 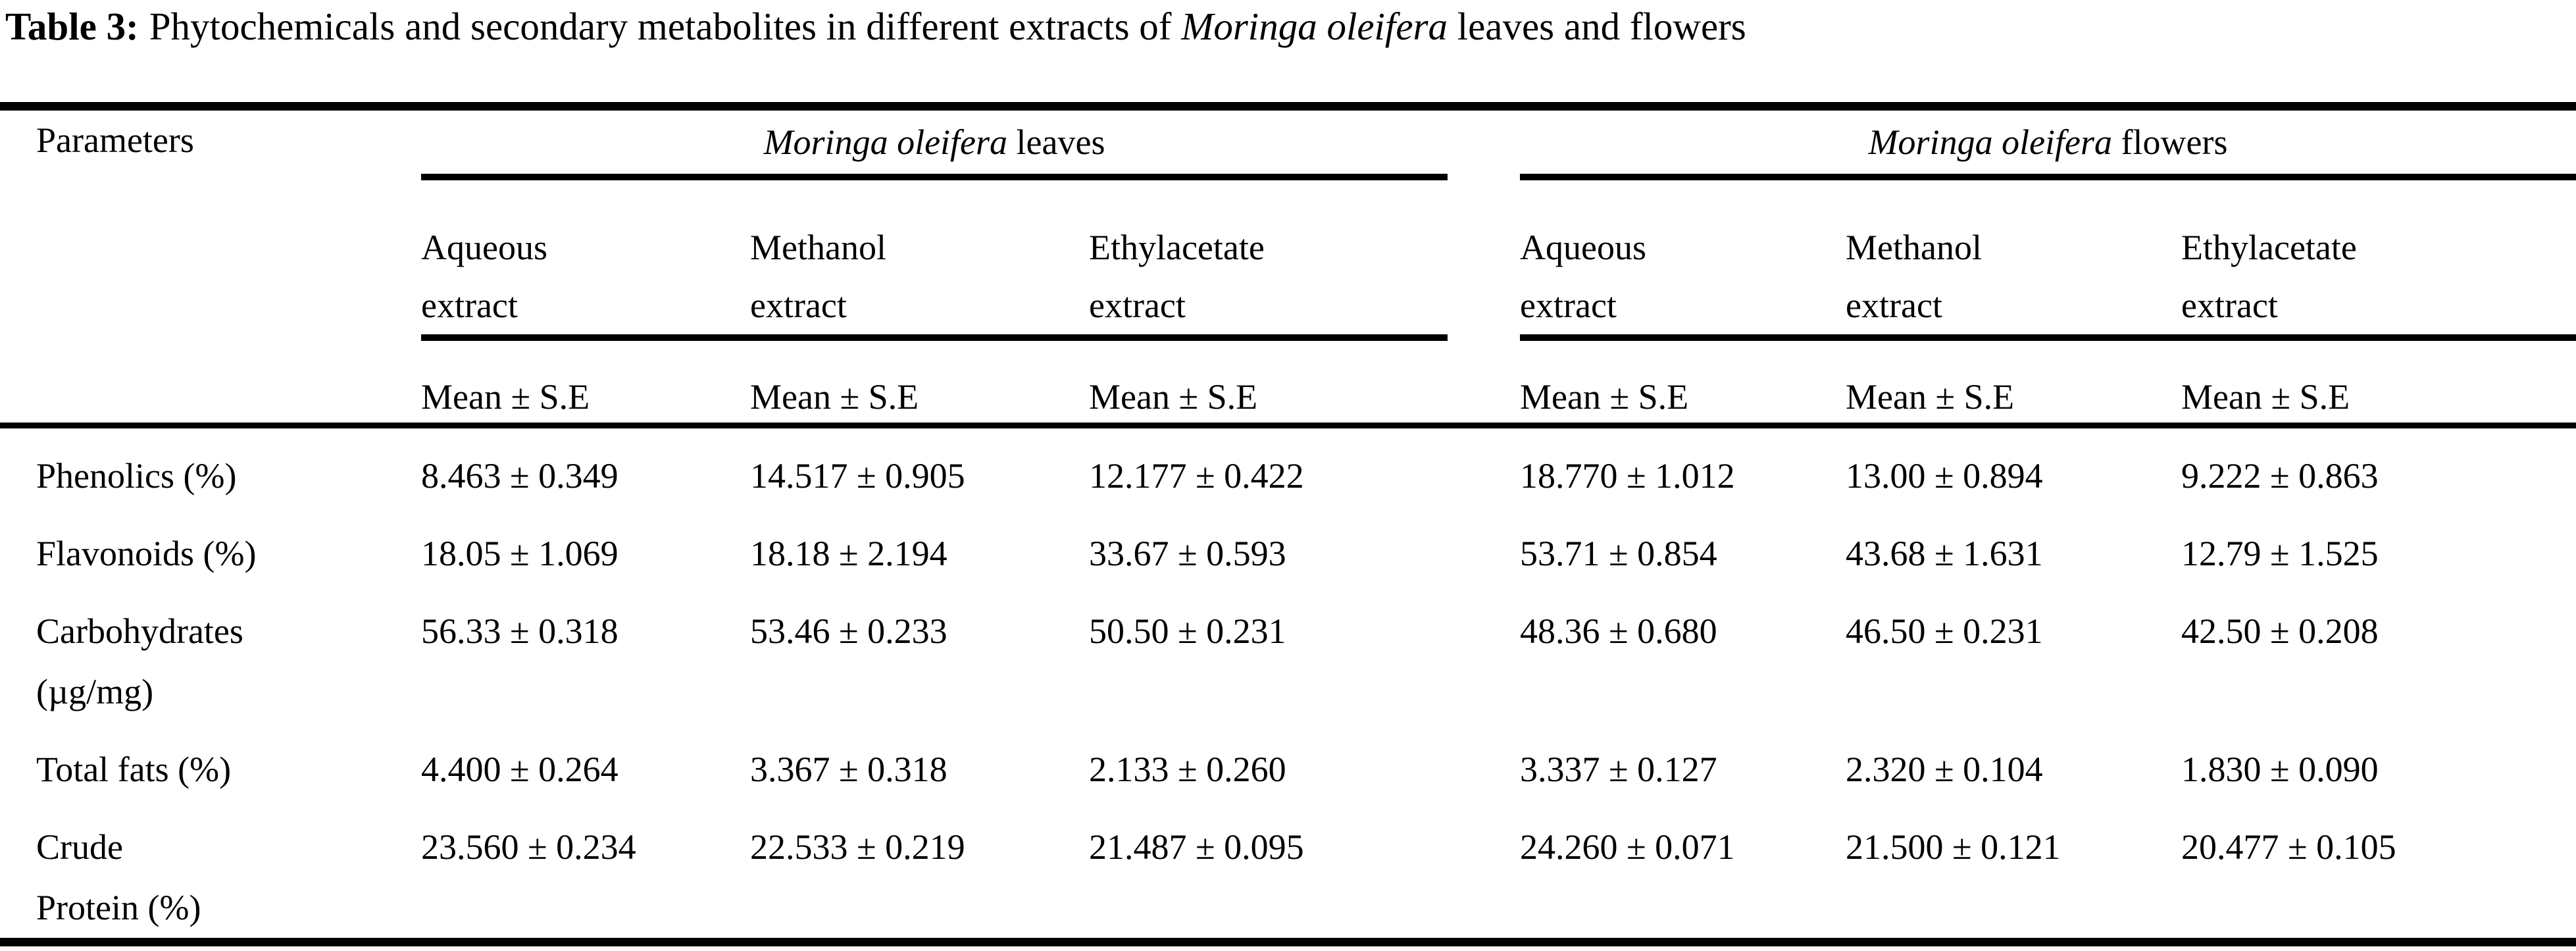 What do you see at coordinates (1196, 476) in the screenshot?
I see `value-cell: 12.177 ± 0.422` at bounding box center [1196, 476].